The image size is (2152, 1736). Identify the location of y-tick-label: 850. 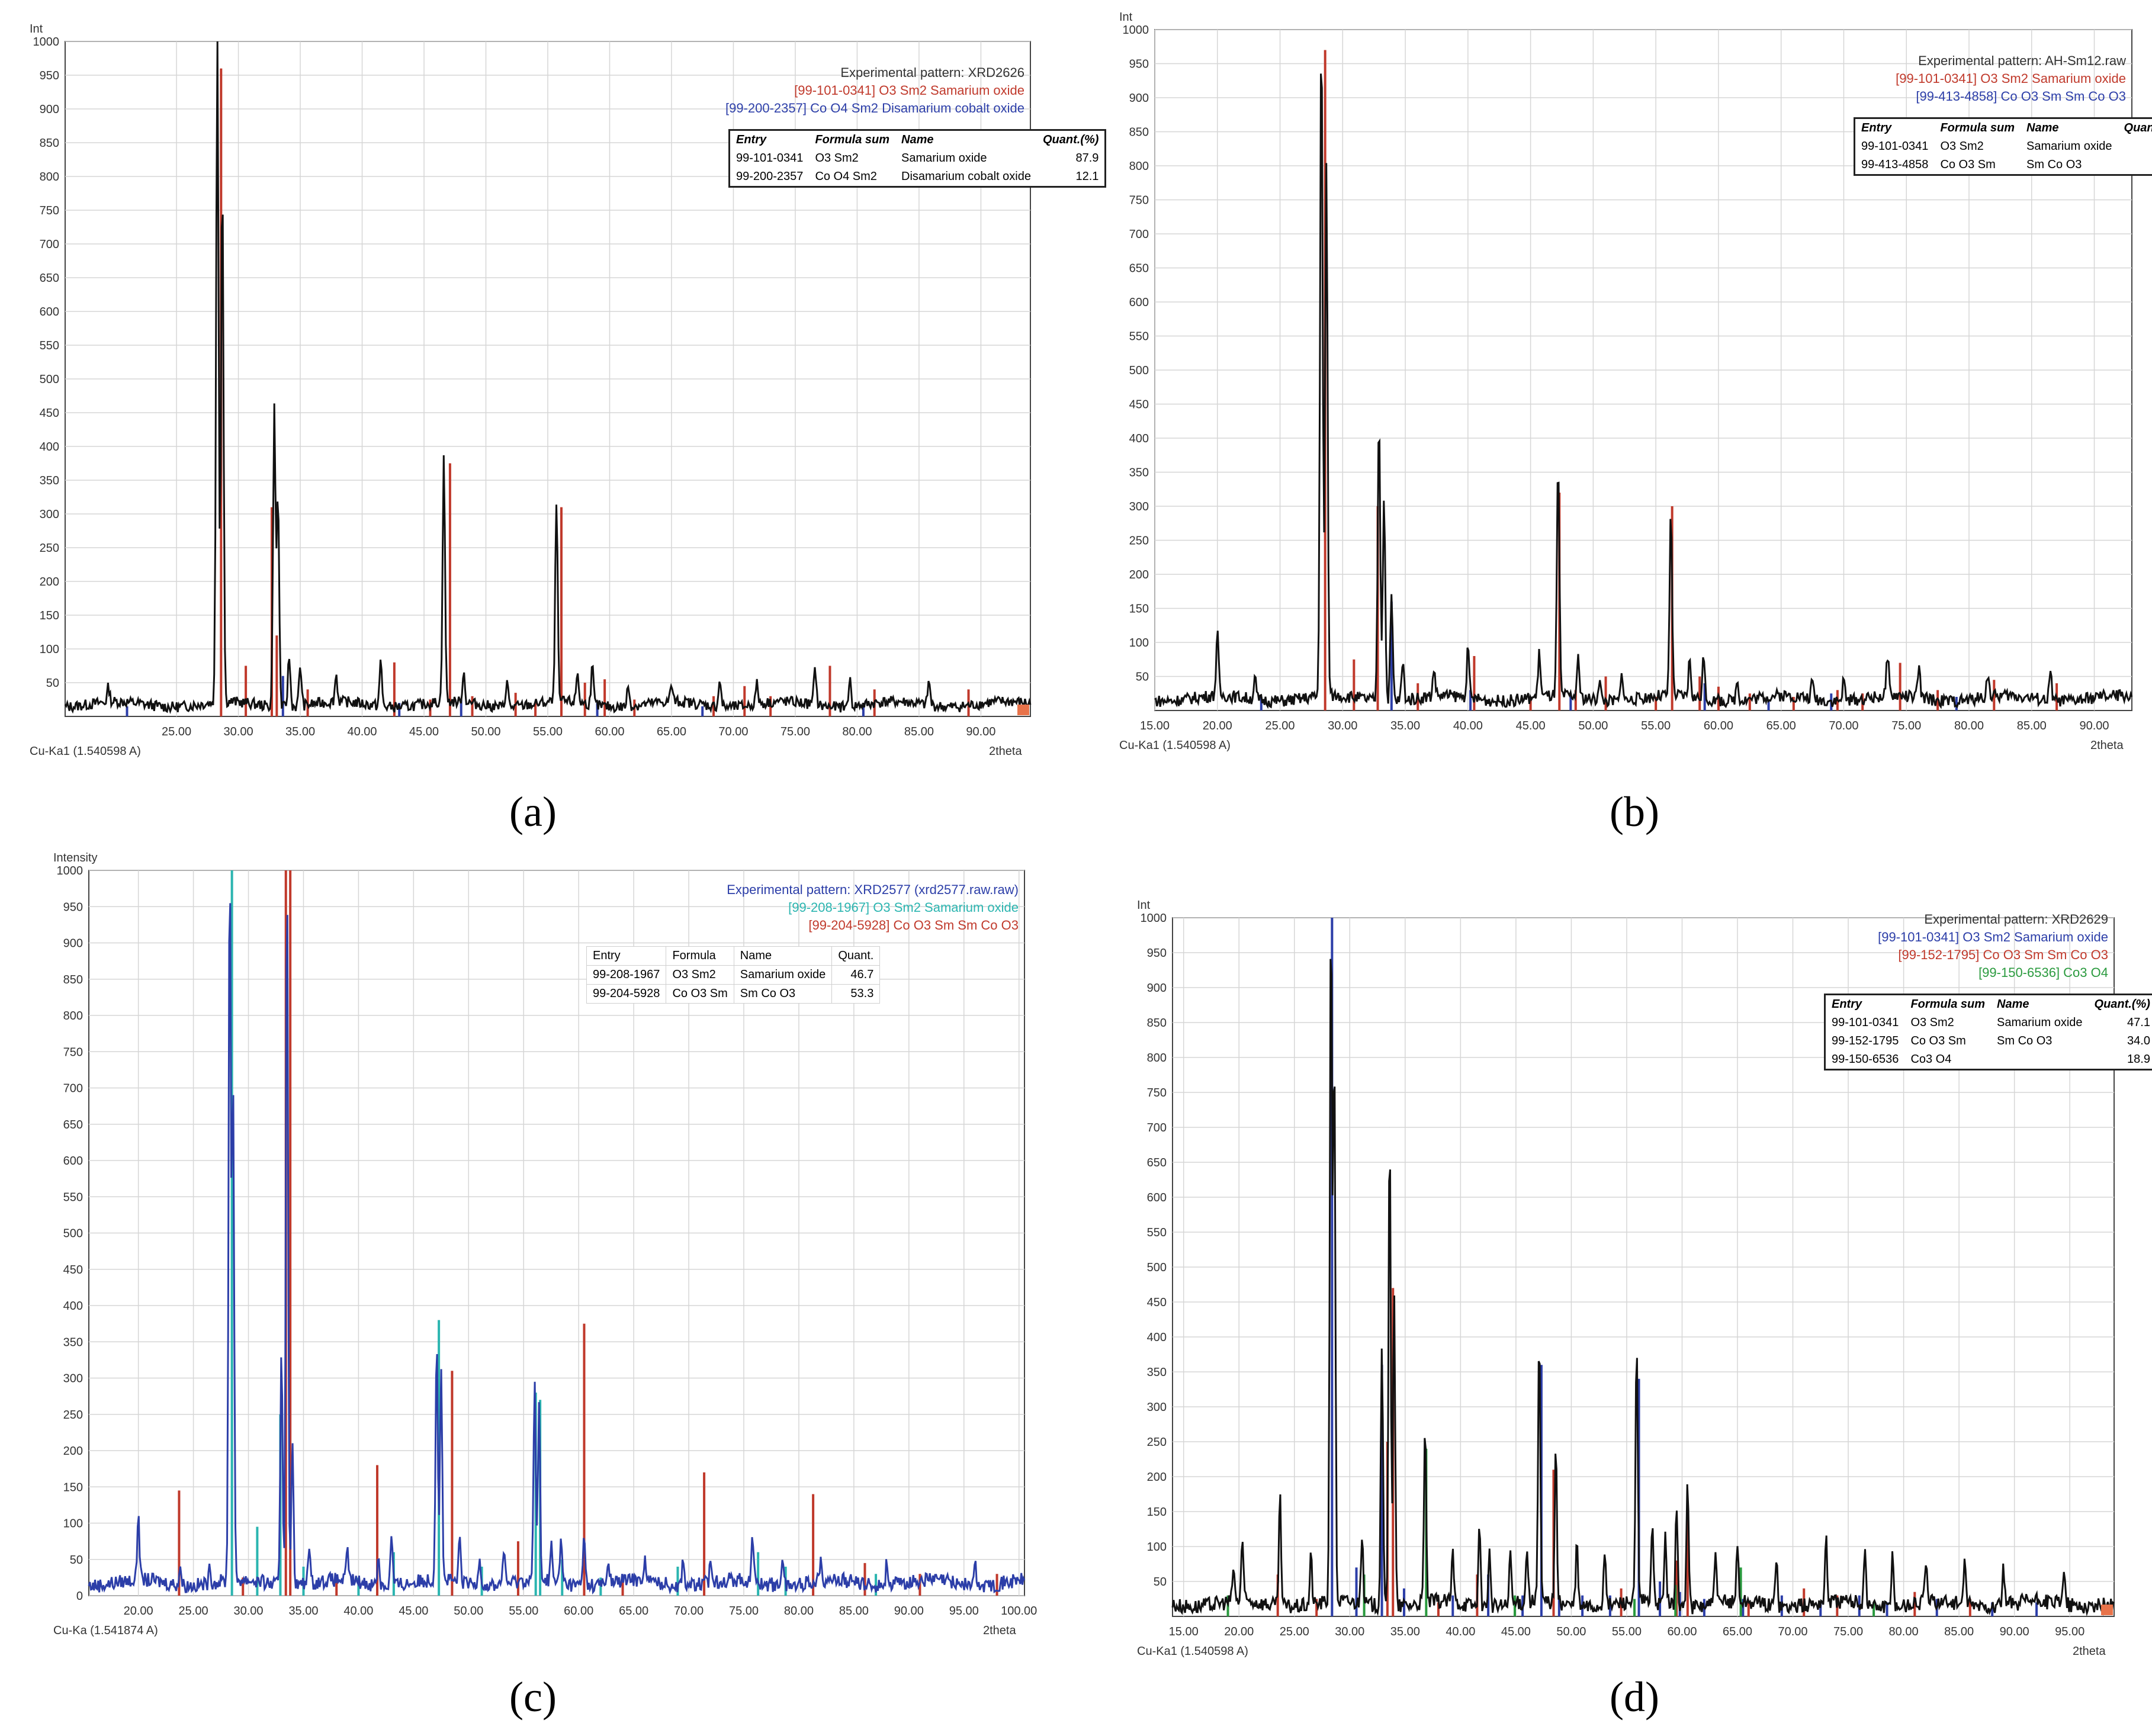
(1157, 1023).